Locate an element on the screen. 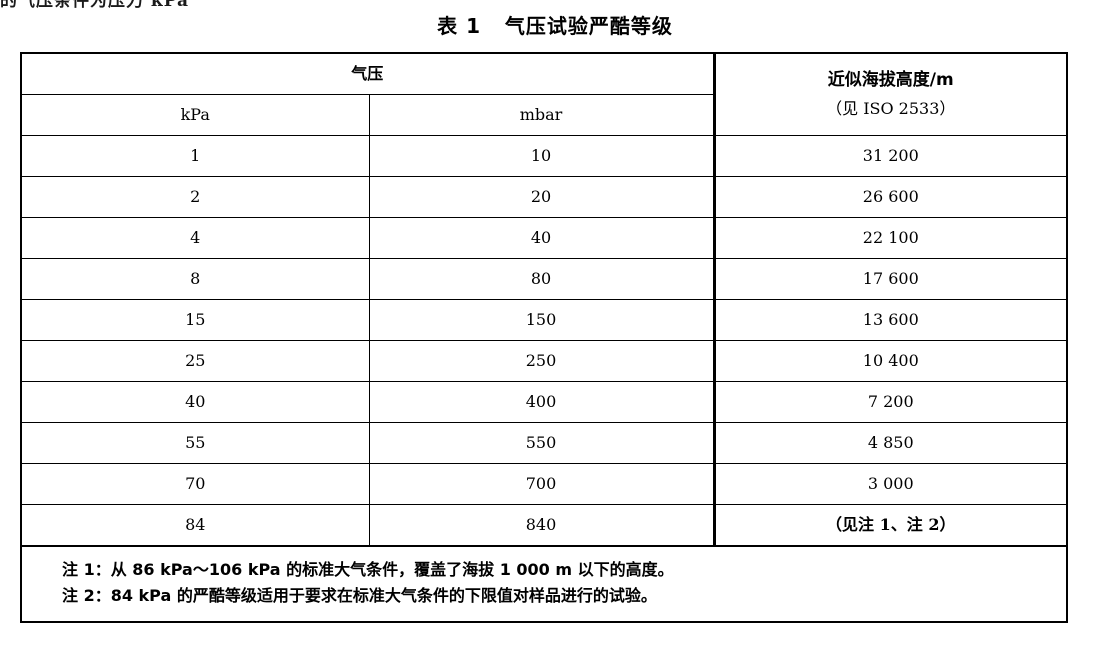 This screenshot has width=1110, height=647. cell-kpa: 84 is located at coordinates (195, 525).